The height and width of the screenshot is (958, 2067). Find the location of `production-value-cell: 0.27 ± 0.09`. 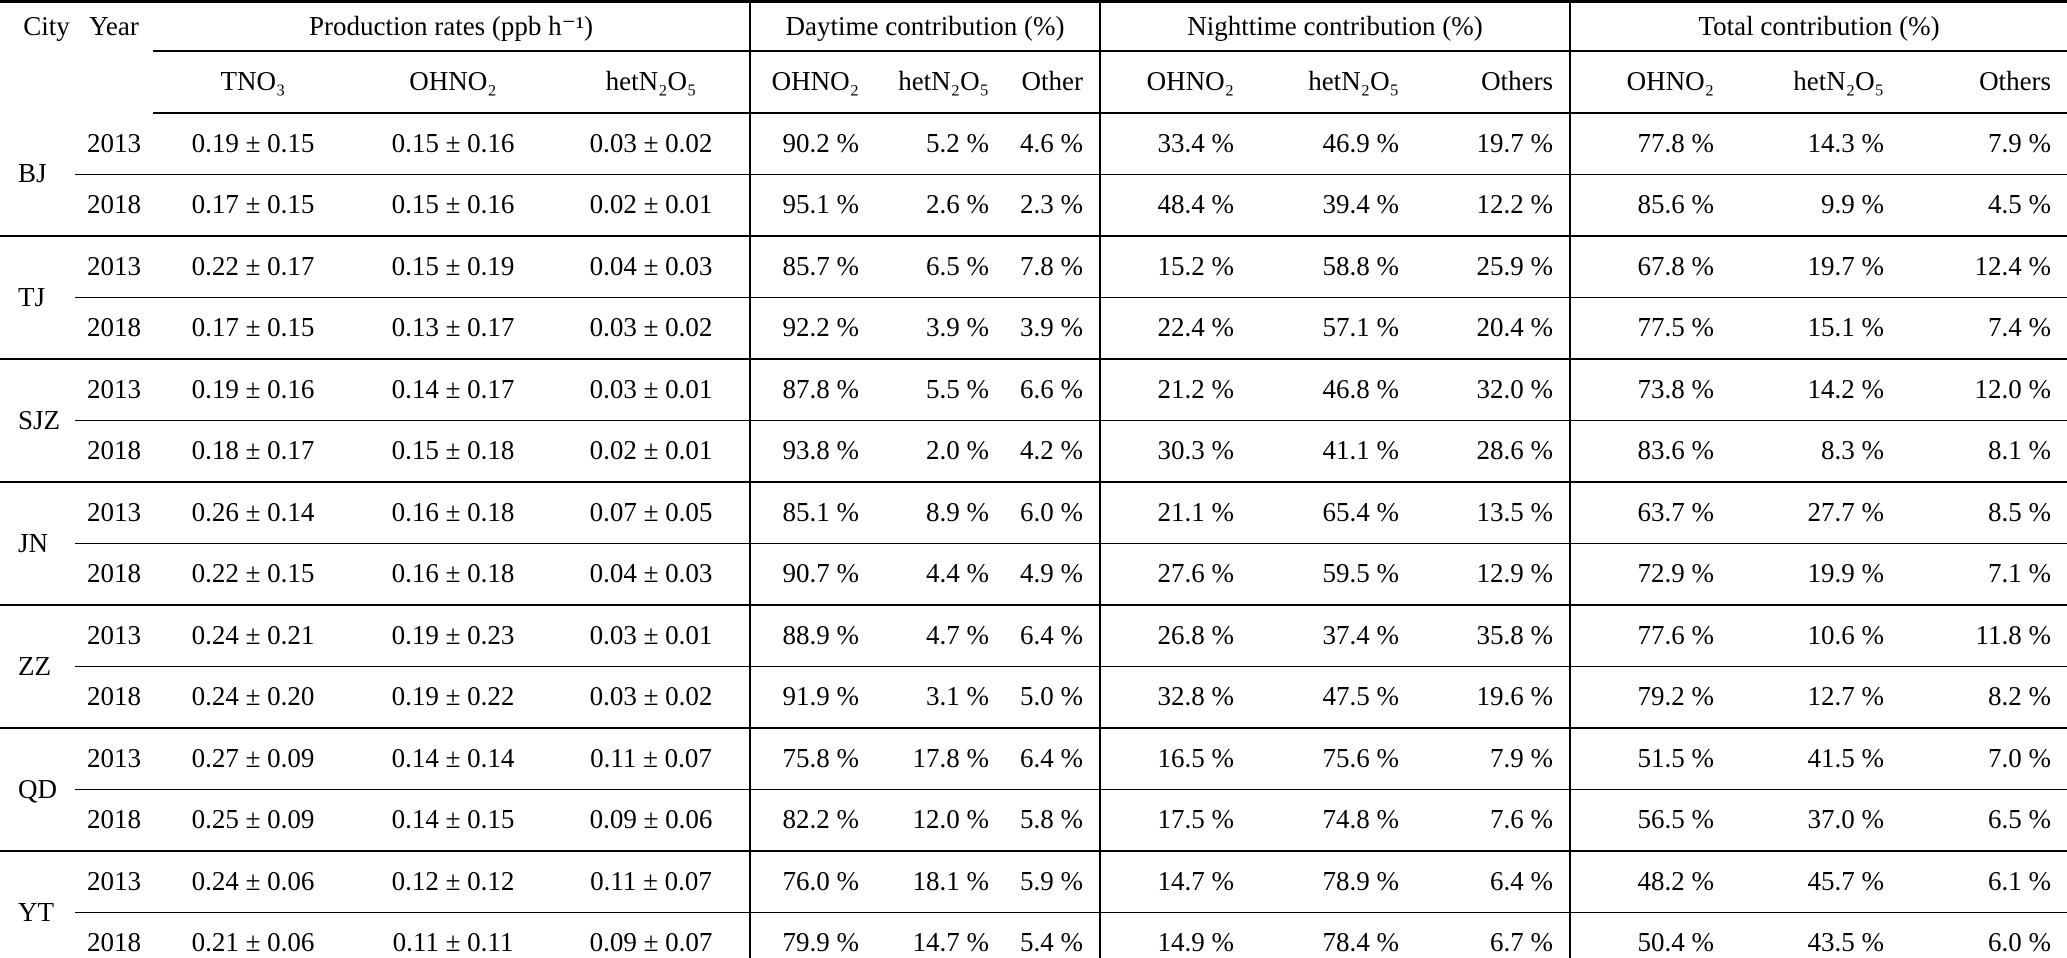

production-value-cell: 0.27 ± 0.09 is located at coordinates (253, 759).